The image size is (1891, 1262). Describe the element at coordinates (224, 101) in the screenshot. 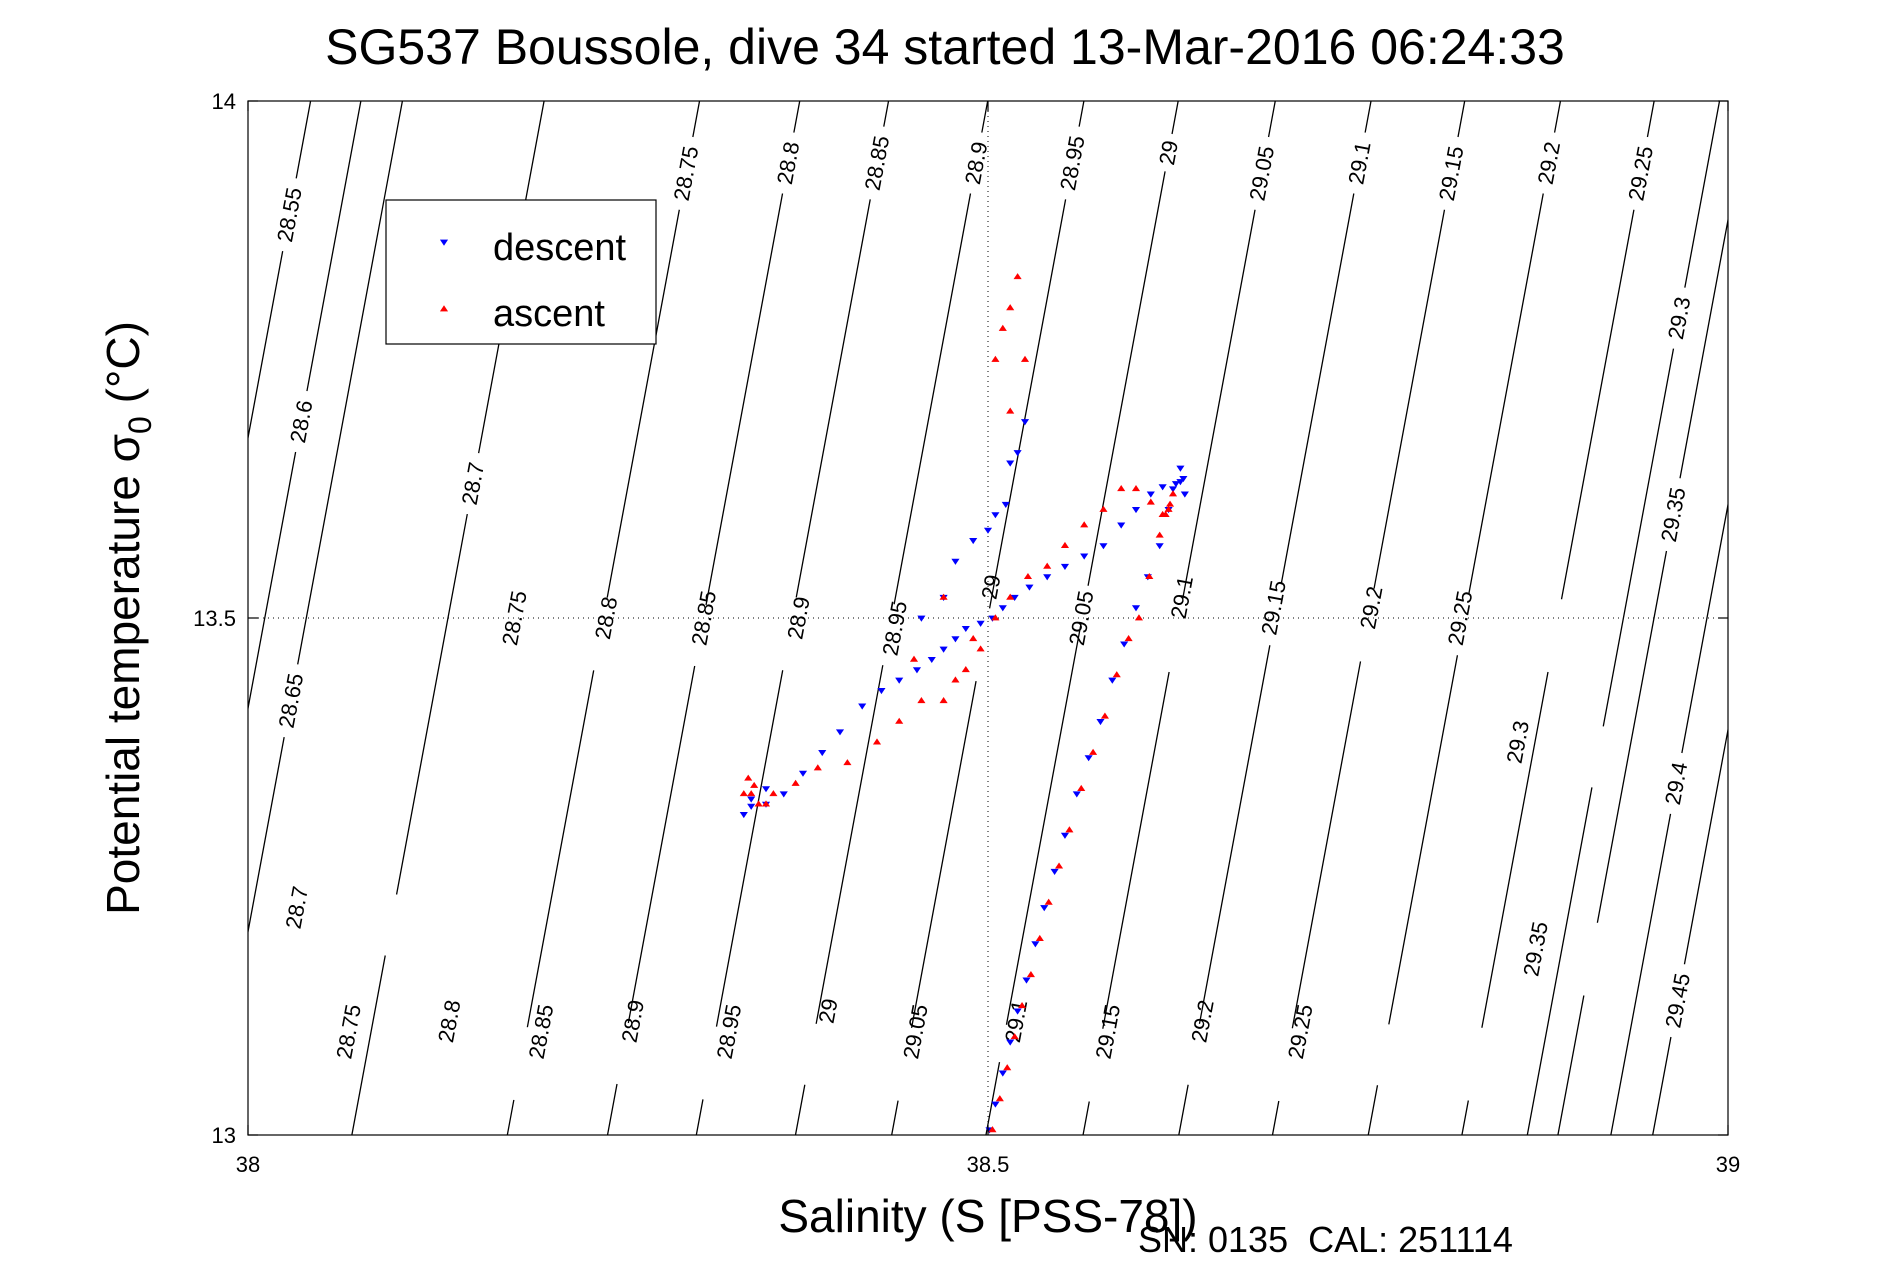

I see `y-tick-label: 14` at that location.